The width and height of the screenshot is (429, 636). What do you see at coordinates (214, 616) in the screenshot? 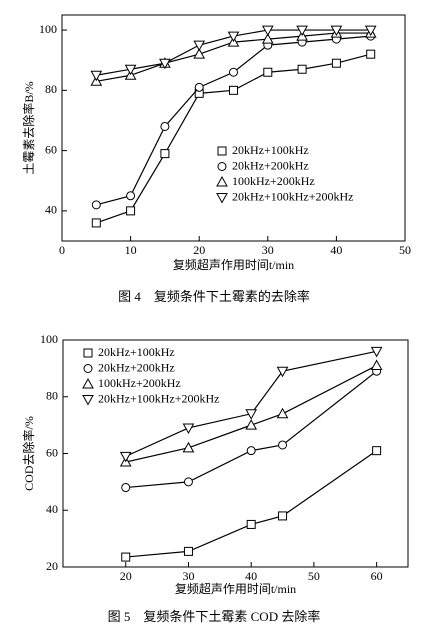
I see `figure-caption: 图 5 复频条件下土霉素 COD 去除率` at bounding box center [214, 616].